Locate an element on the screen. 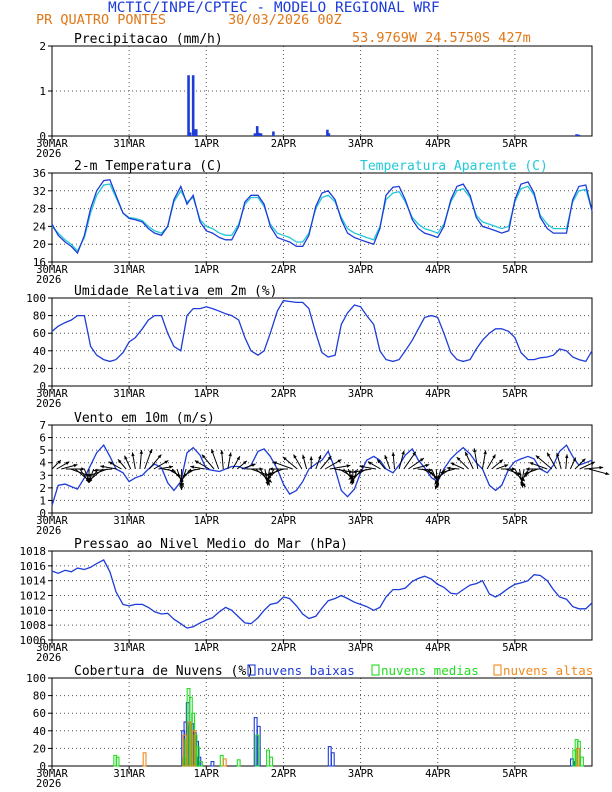 Image resolution: width=612 pixels, height=792 pixels. y-tick-label: 80 is located at coordinates (39, 696).